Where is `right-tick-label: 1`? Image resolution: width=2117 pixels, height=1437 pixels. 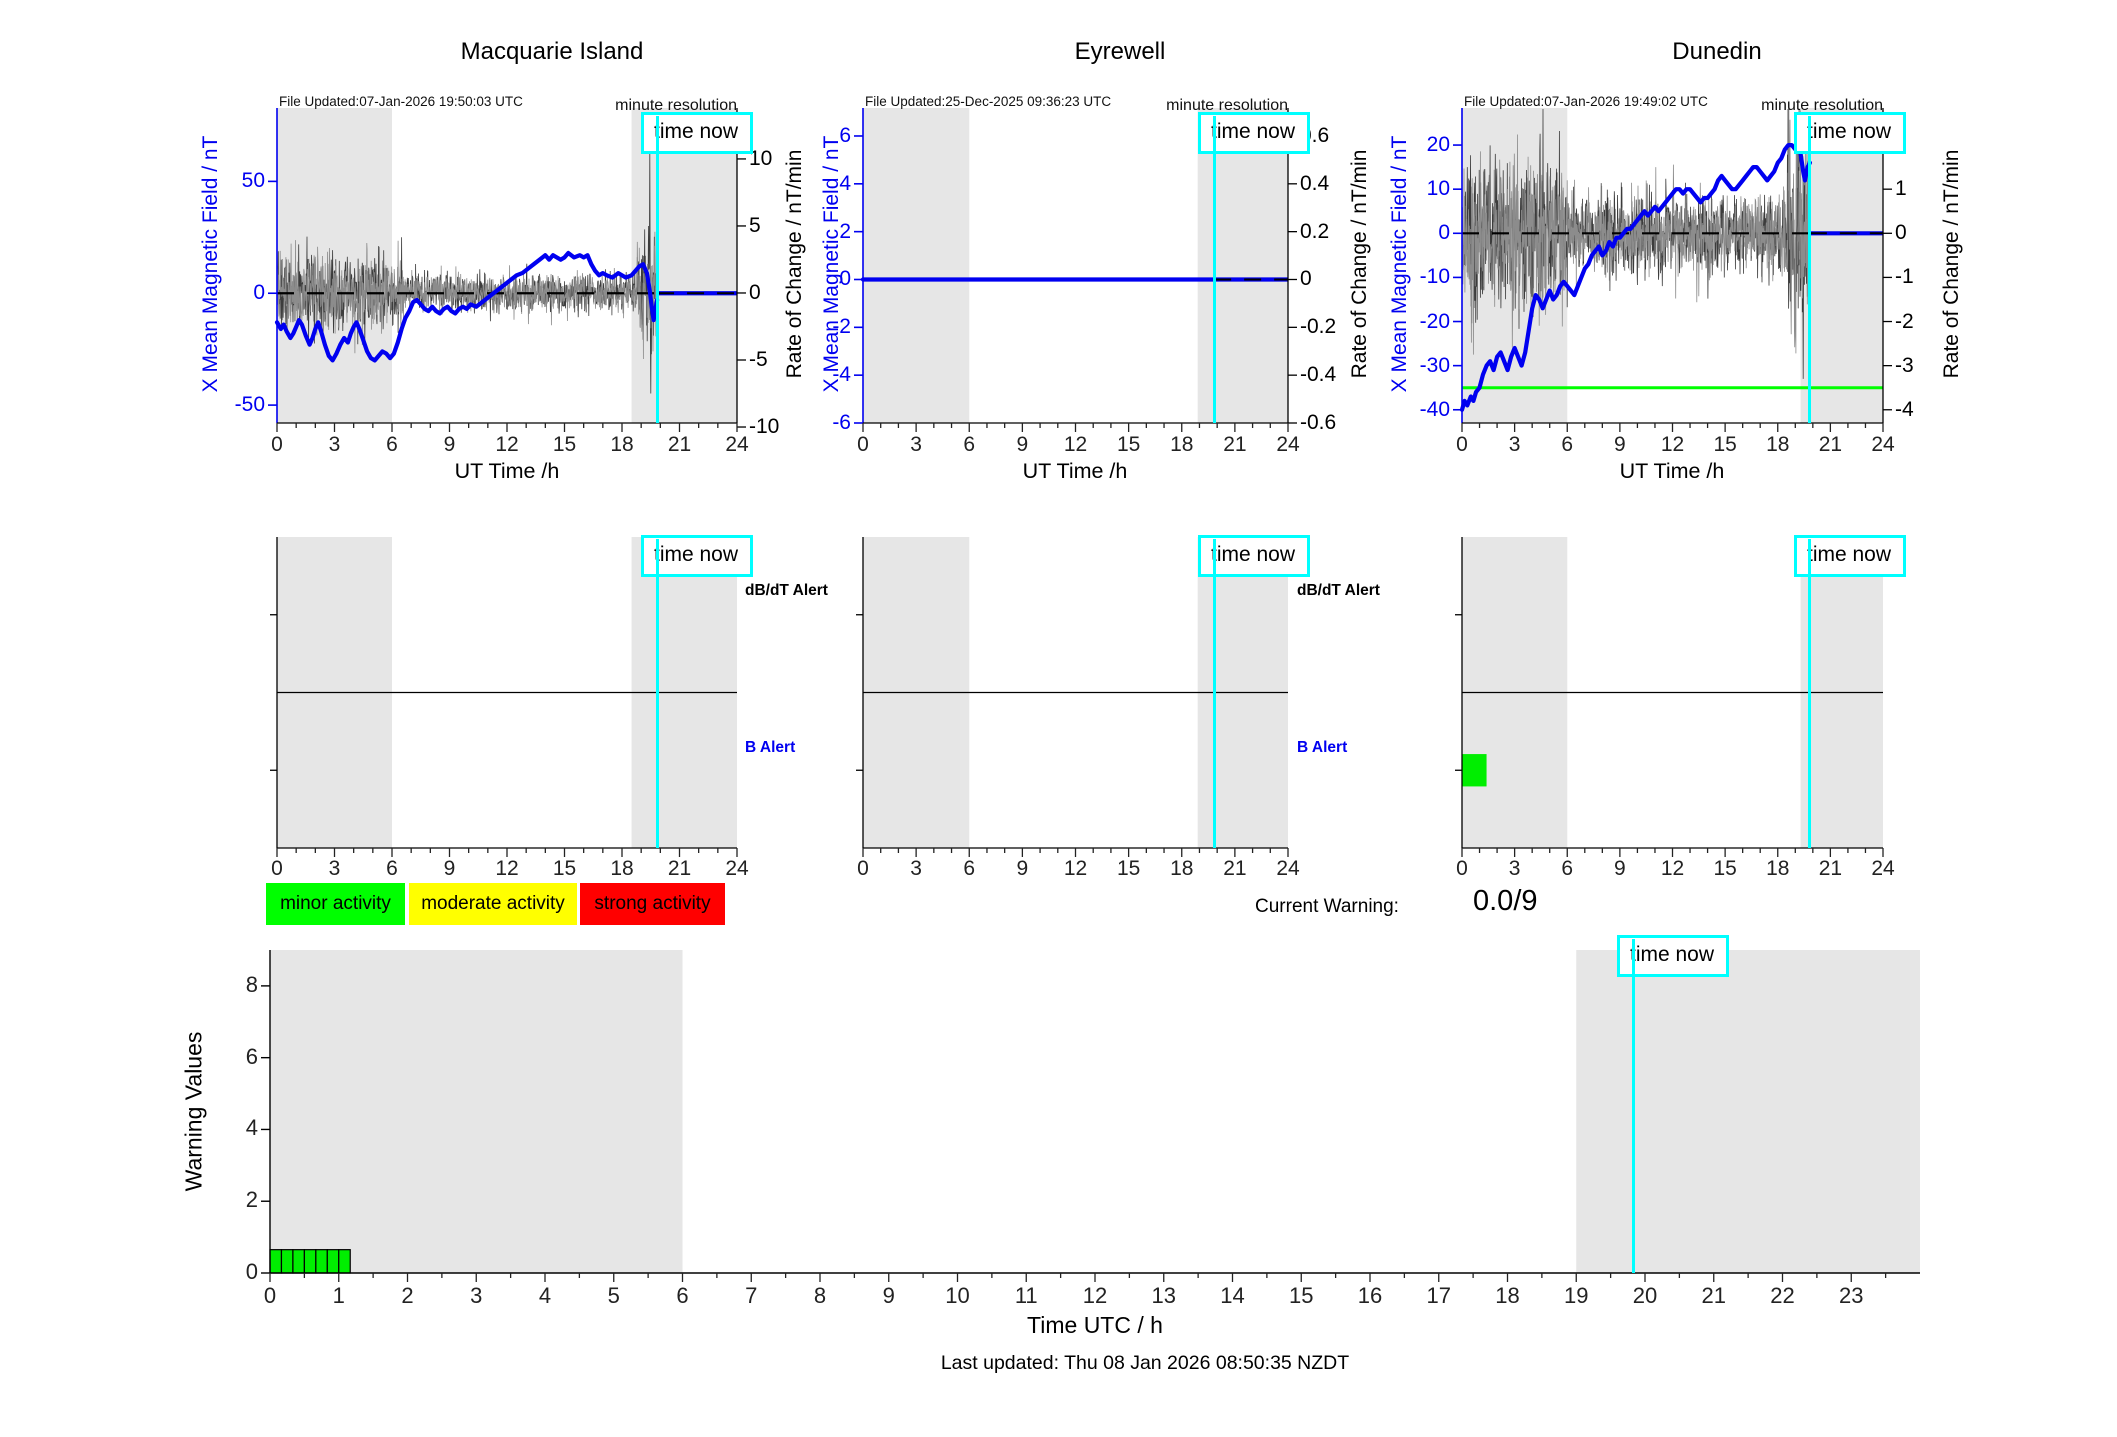
right-tick-label: 1 is located at coordinates (1901, 189).